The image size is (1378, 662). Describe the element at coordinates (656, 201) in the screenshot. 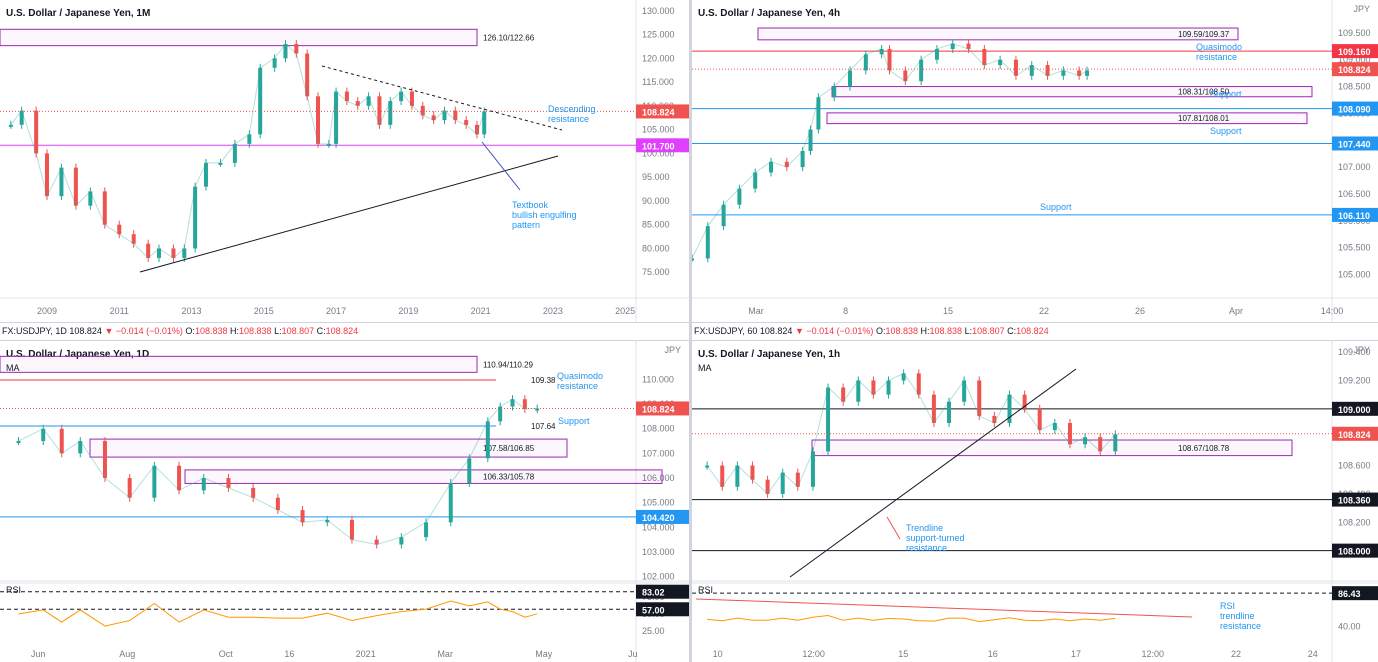

I see `y-tick-label: 90.000` at that location.